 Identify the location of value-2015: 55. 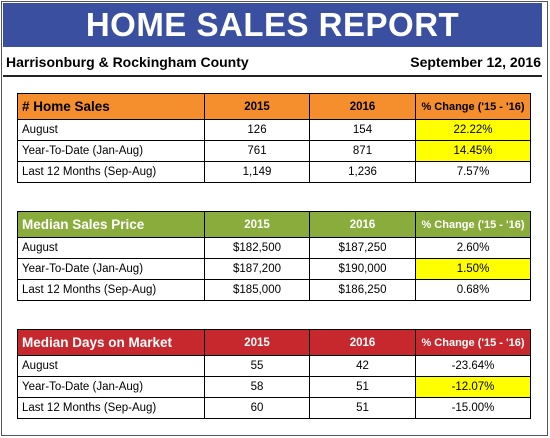
(257, 366).